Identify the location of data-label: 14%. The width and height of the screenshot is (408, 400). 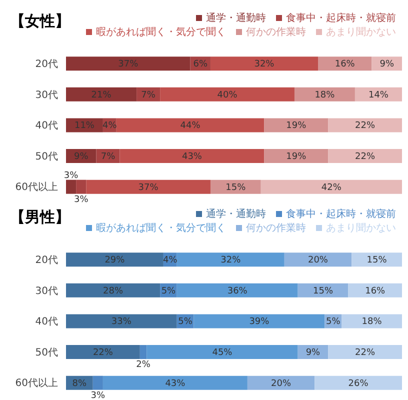
(378, 95).